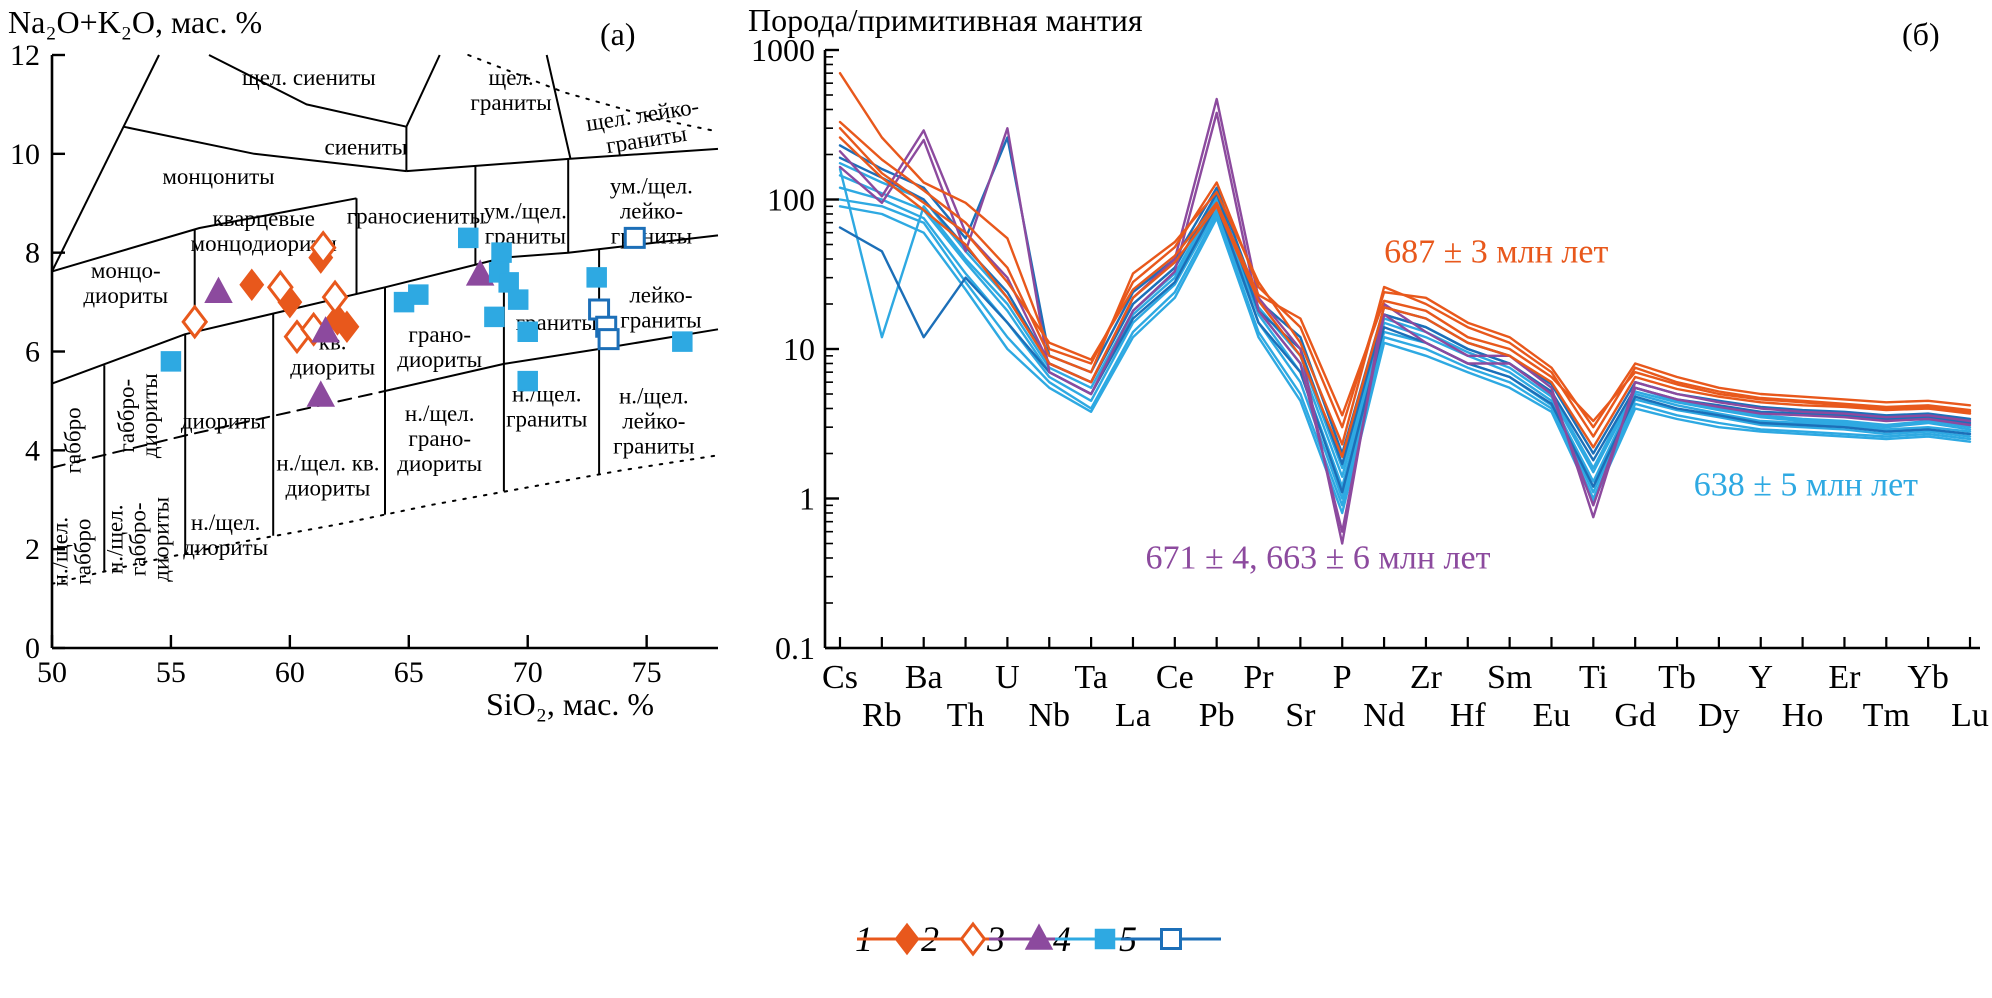 Image resolution: width=1992 pixels, height=998 pixels. What do you see at coordinates (795, 648) in the screenshot?
I see `y-tick-label: 0.1` at bounding box center [795, 648].